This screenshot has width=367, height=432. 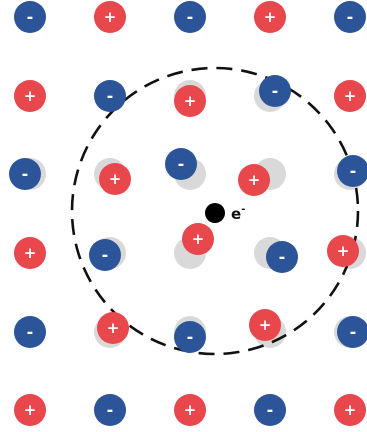 I want to click on positive-ion-r2c1: +, so click(x=115, y=179).